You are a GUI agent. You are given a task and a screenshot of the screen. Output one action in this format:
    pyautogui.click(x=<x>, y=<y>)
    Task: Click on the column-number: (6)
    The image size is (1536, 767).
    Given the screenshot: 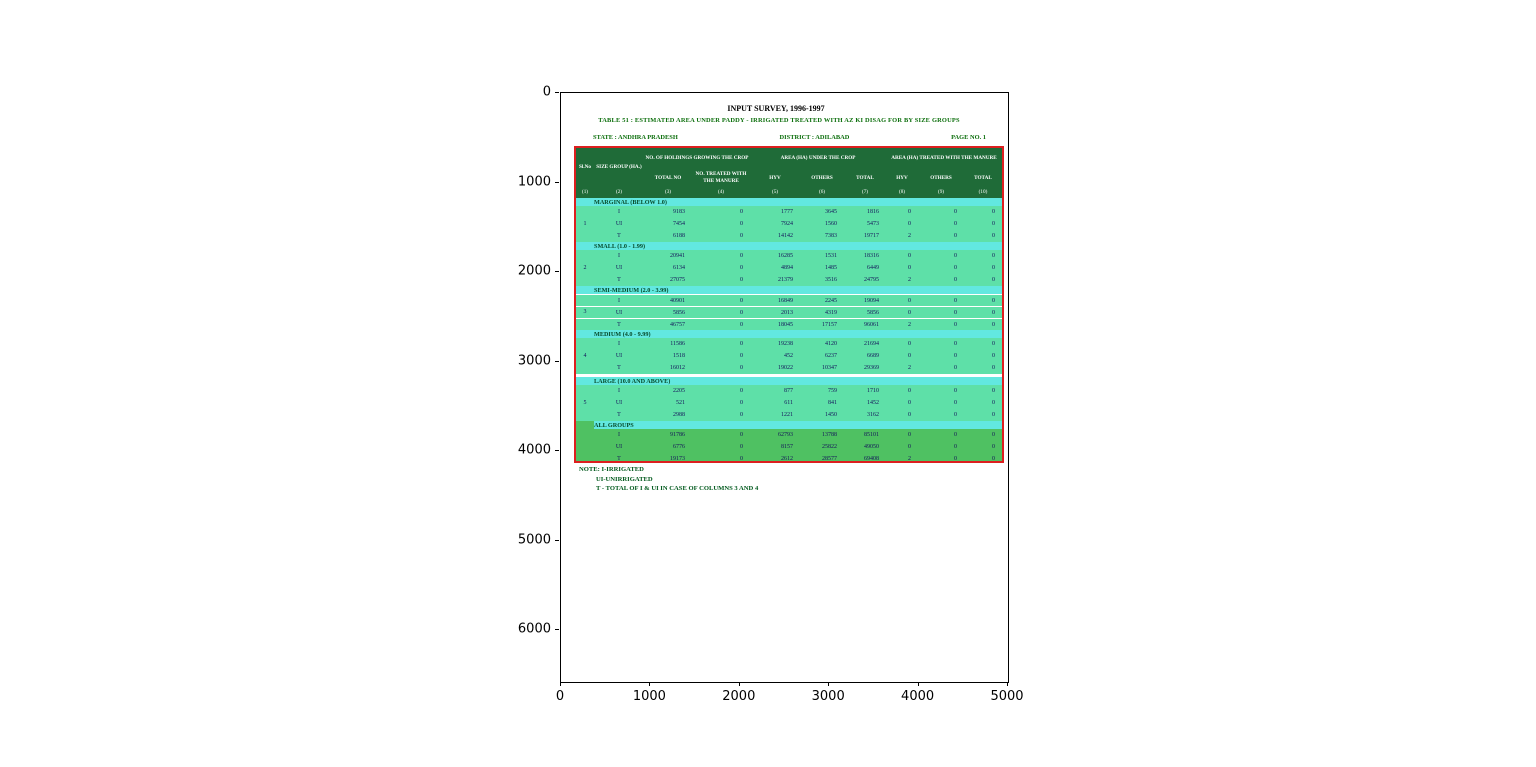 What is the action you would take?
    pyautogui.click(x=822, y=192)
    